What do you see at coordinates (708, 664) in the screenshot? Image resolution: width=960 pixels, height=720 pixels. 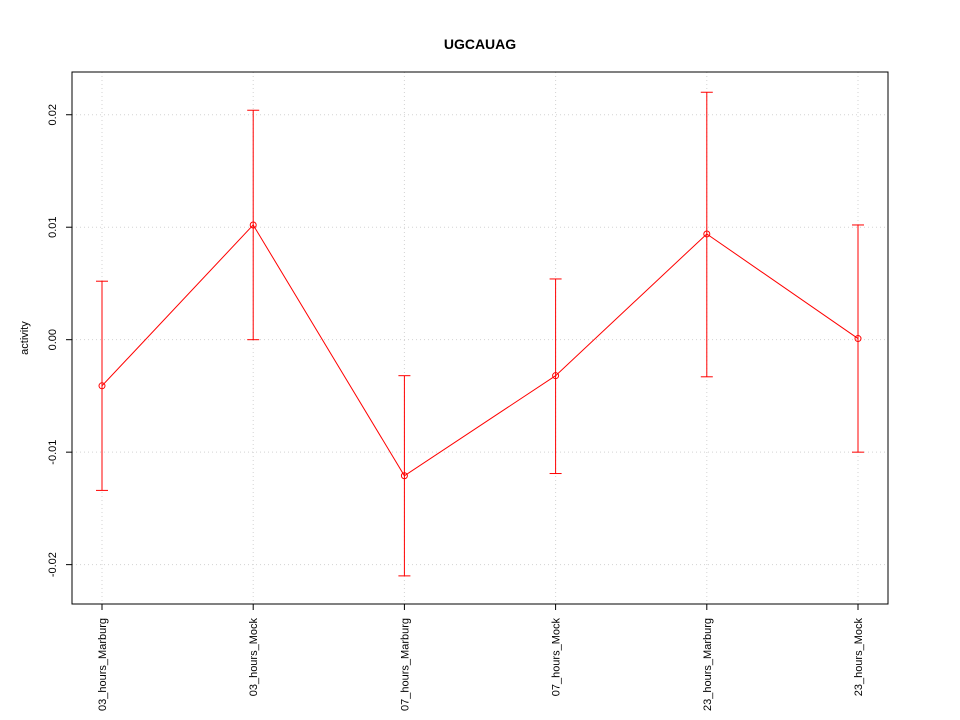 I see `x-tick-label: 23_hours_Marburg` at bounding box center [708, 664].